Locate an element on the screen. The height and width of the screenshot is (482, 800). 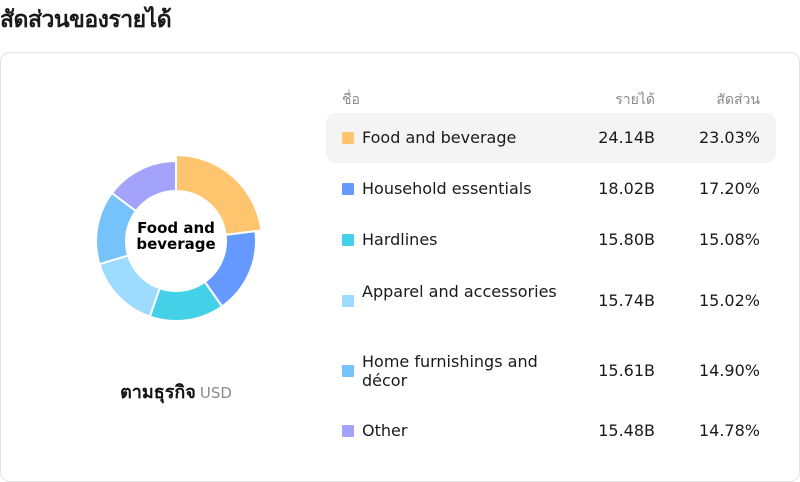
chart-caption: ตามธุรกิจ USD is located at coordinates (176, 391).